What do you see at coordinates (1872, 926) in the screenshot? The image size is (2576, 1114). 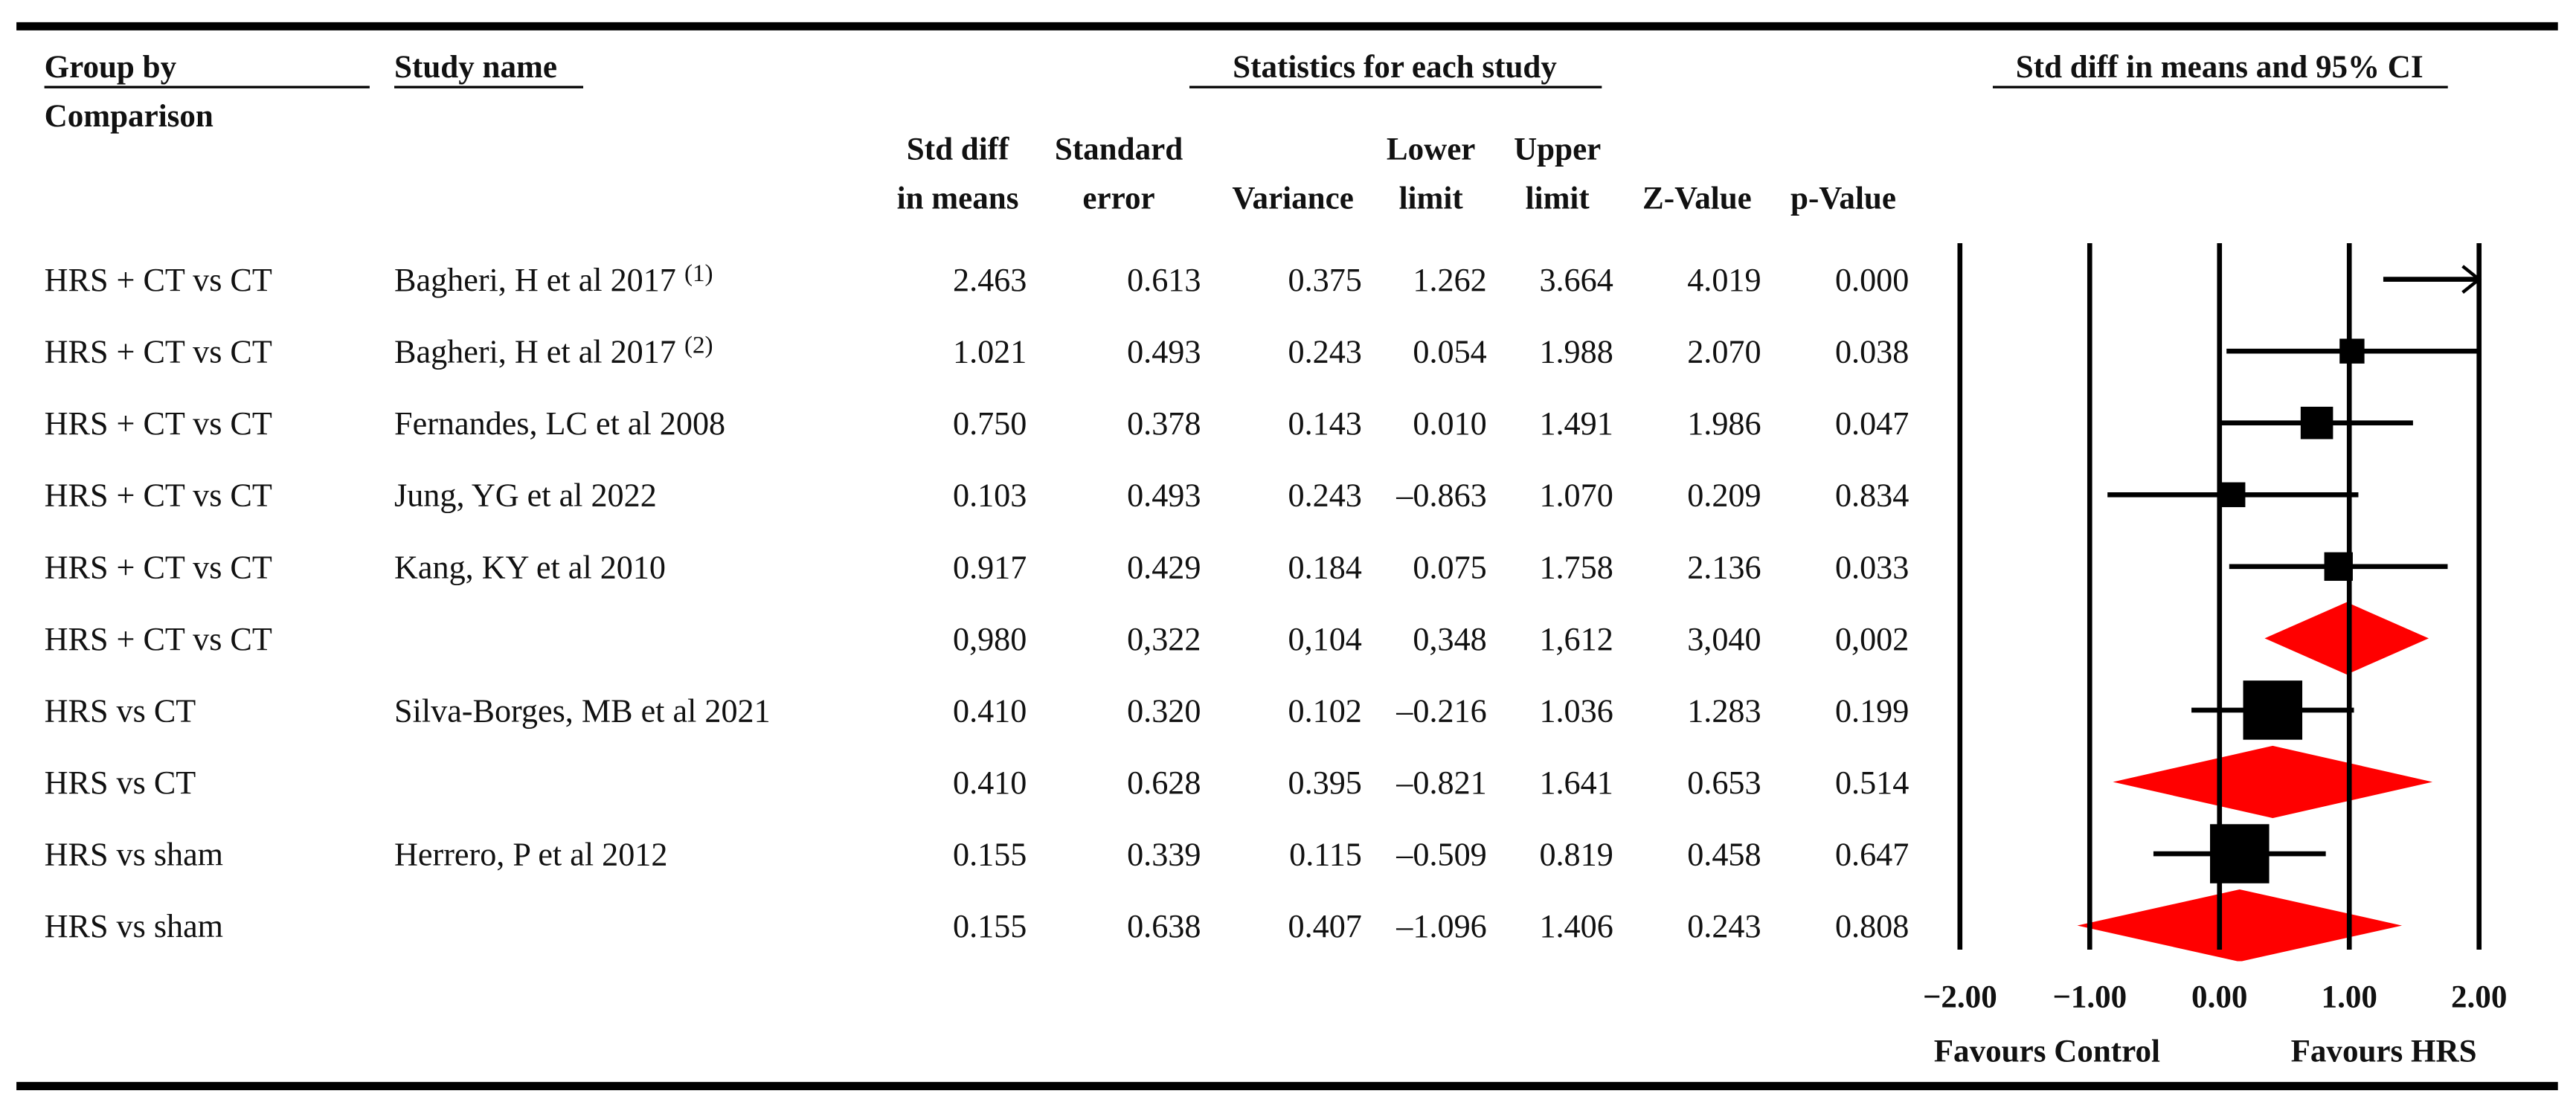 I see `value-cell: 0.808` at bounding box center [1872, 926].